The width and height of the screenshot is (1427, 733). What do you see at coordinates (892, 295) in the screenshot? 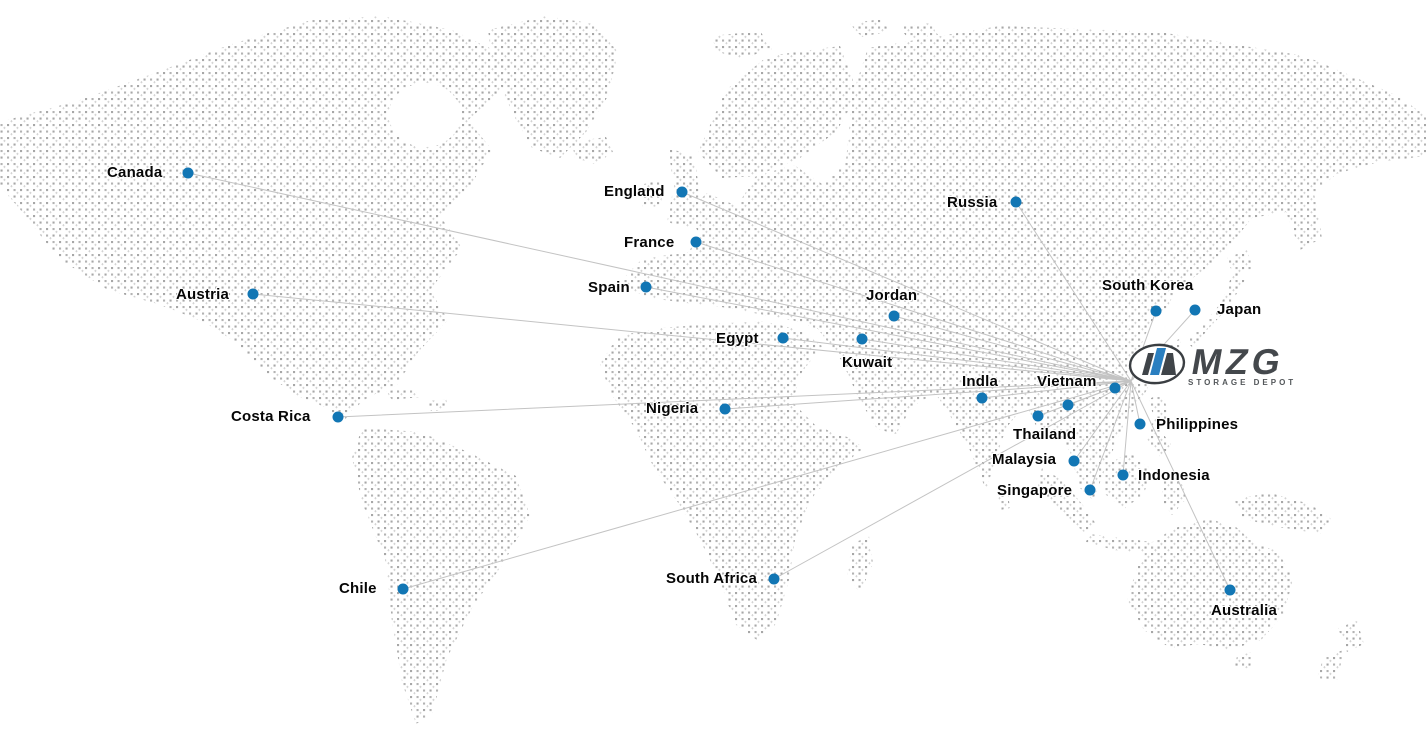
I see `country-label-jordan: Jordan` at bounding box center [892, 295].